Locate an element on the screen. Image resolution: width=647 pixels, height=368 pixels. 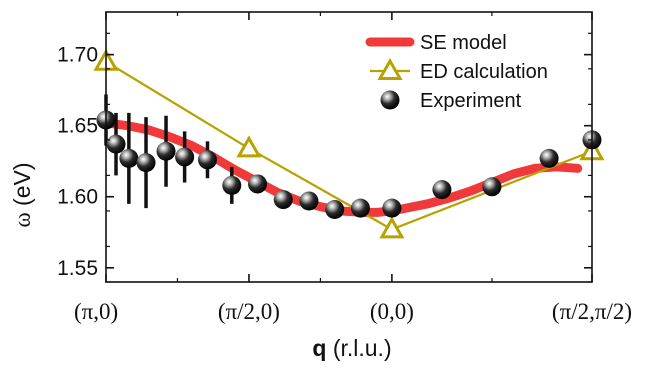
x-tick-label: (0,0) is located at coordinates (392, 311).